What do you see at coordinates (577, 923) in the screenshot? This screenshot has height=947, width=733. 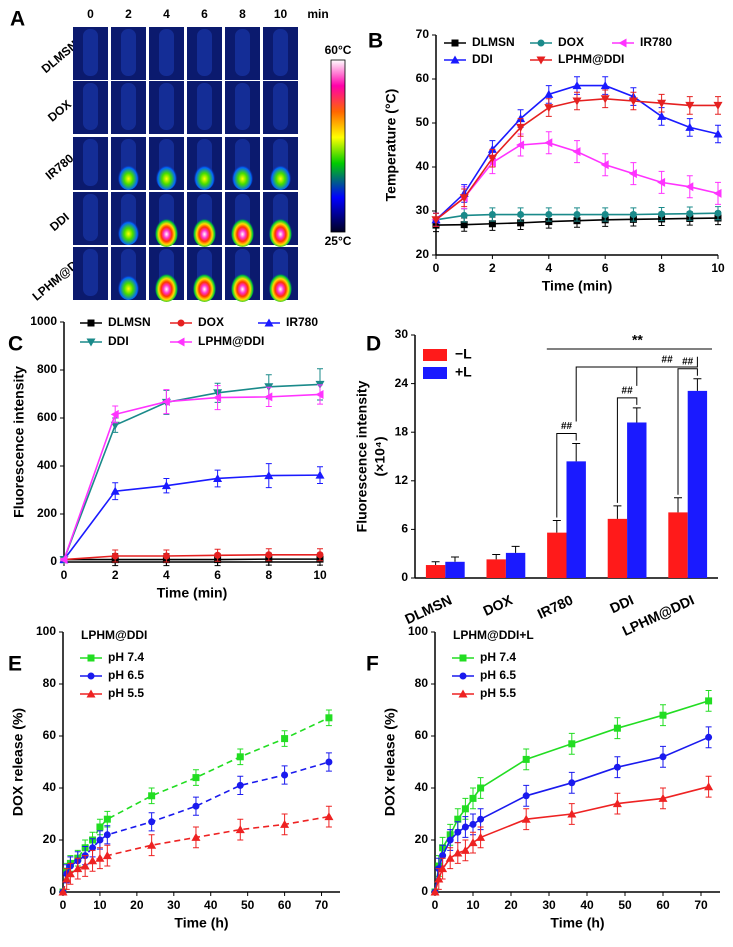 I see `x-axis-label: Time (h)` at bounding box center [577, 923].